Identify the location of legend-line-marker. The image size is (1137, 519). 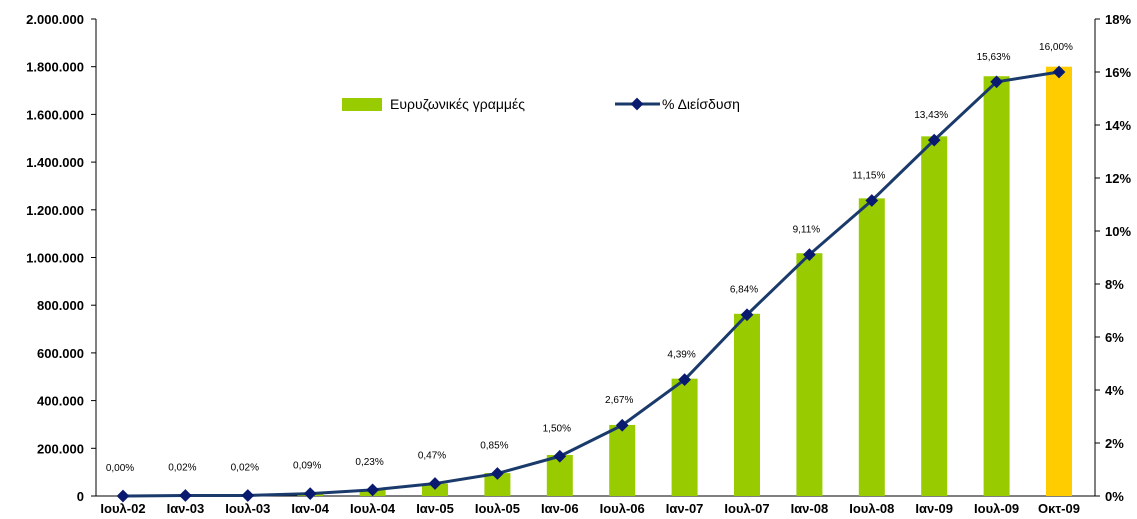
(637, 104).